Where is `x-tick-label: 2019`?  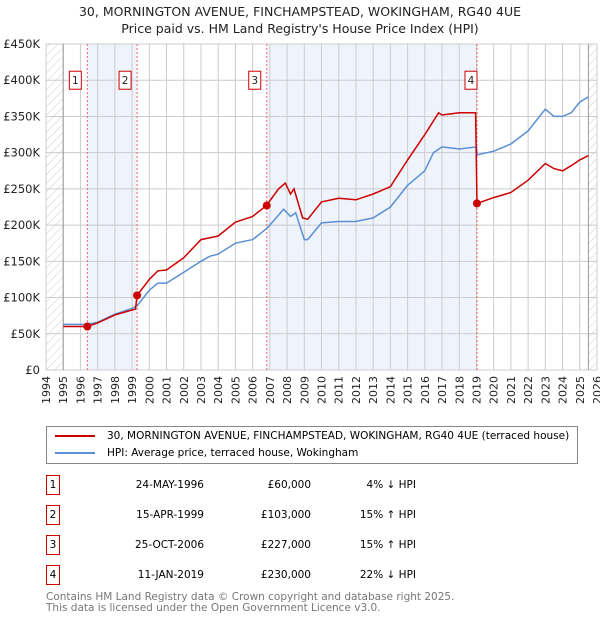
x-tick-label: 2019 is located at coordinates (476, 390).